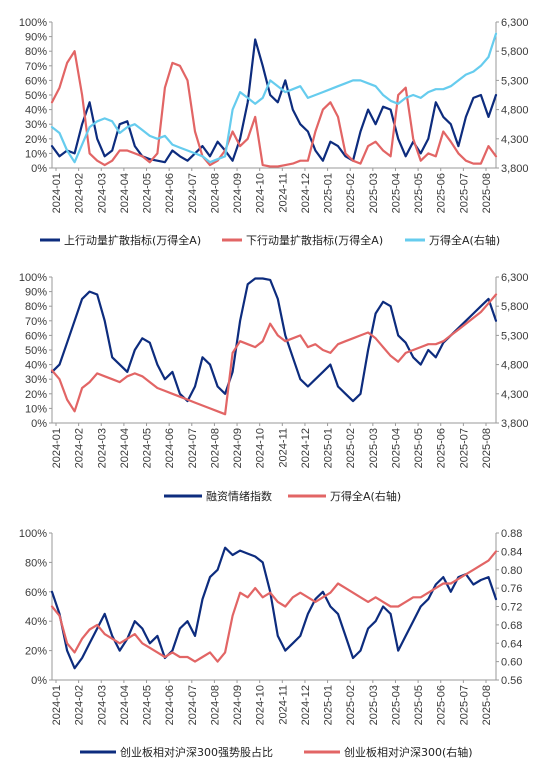 This screenshot has height=762, width=550. I want to click on right-tick-label: 0.56, so click(511, 681).